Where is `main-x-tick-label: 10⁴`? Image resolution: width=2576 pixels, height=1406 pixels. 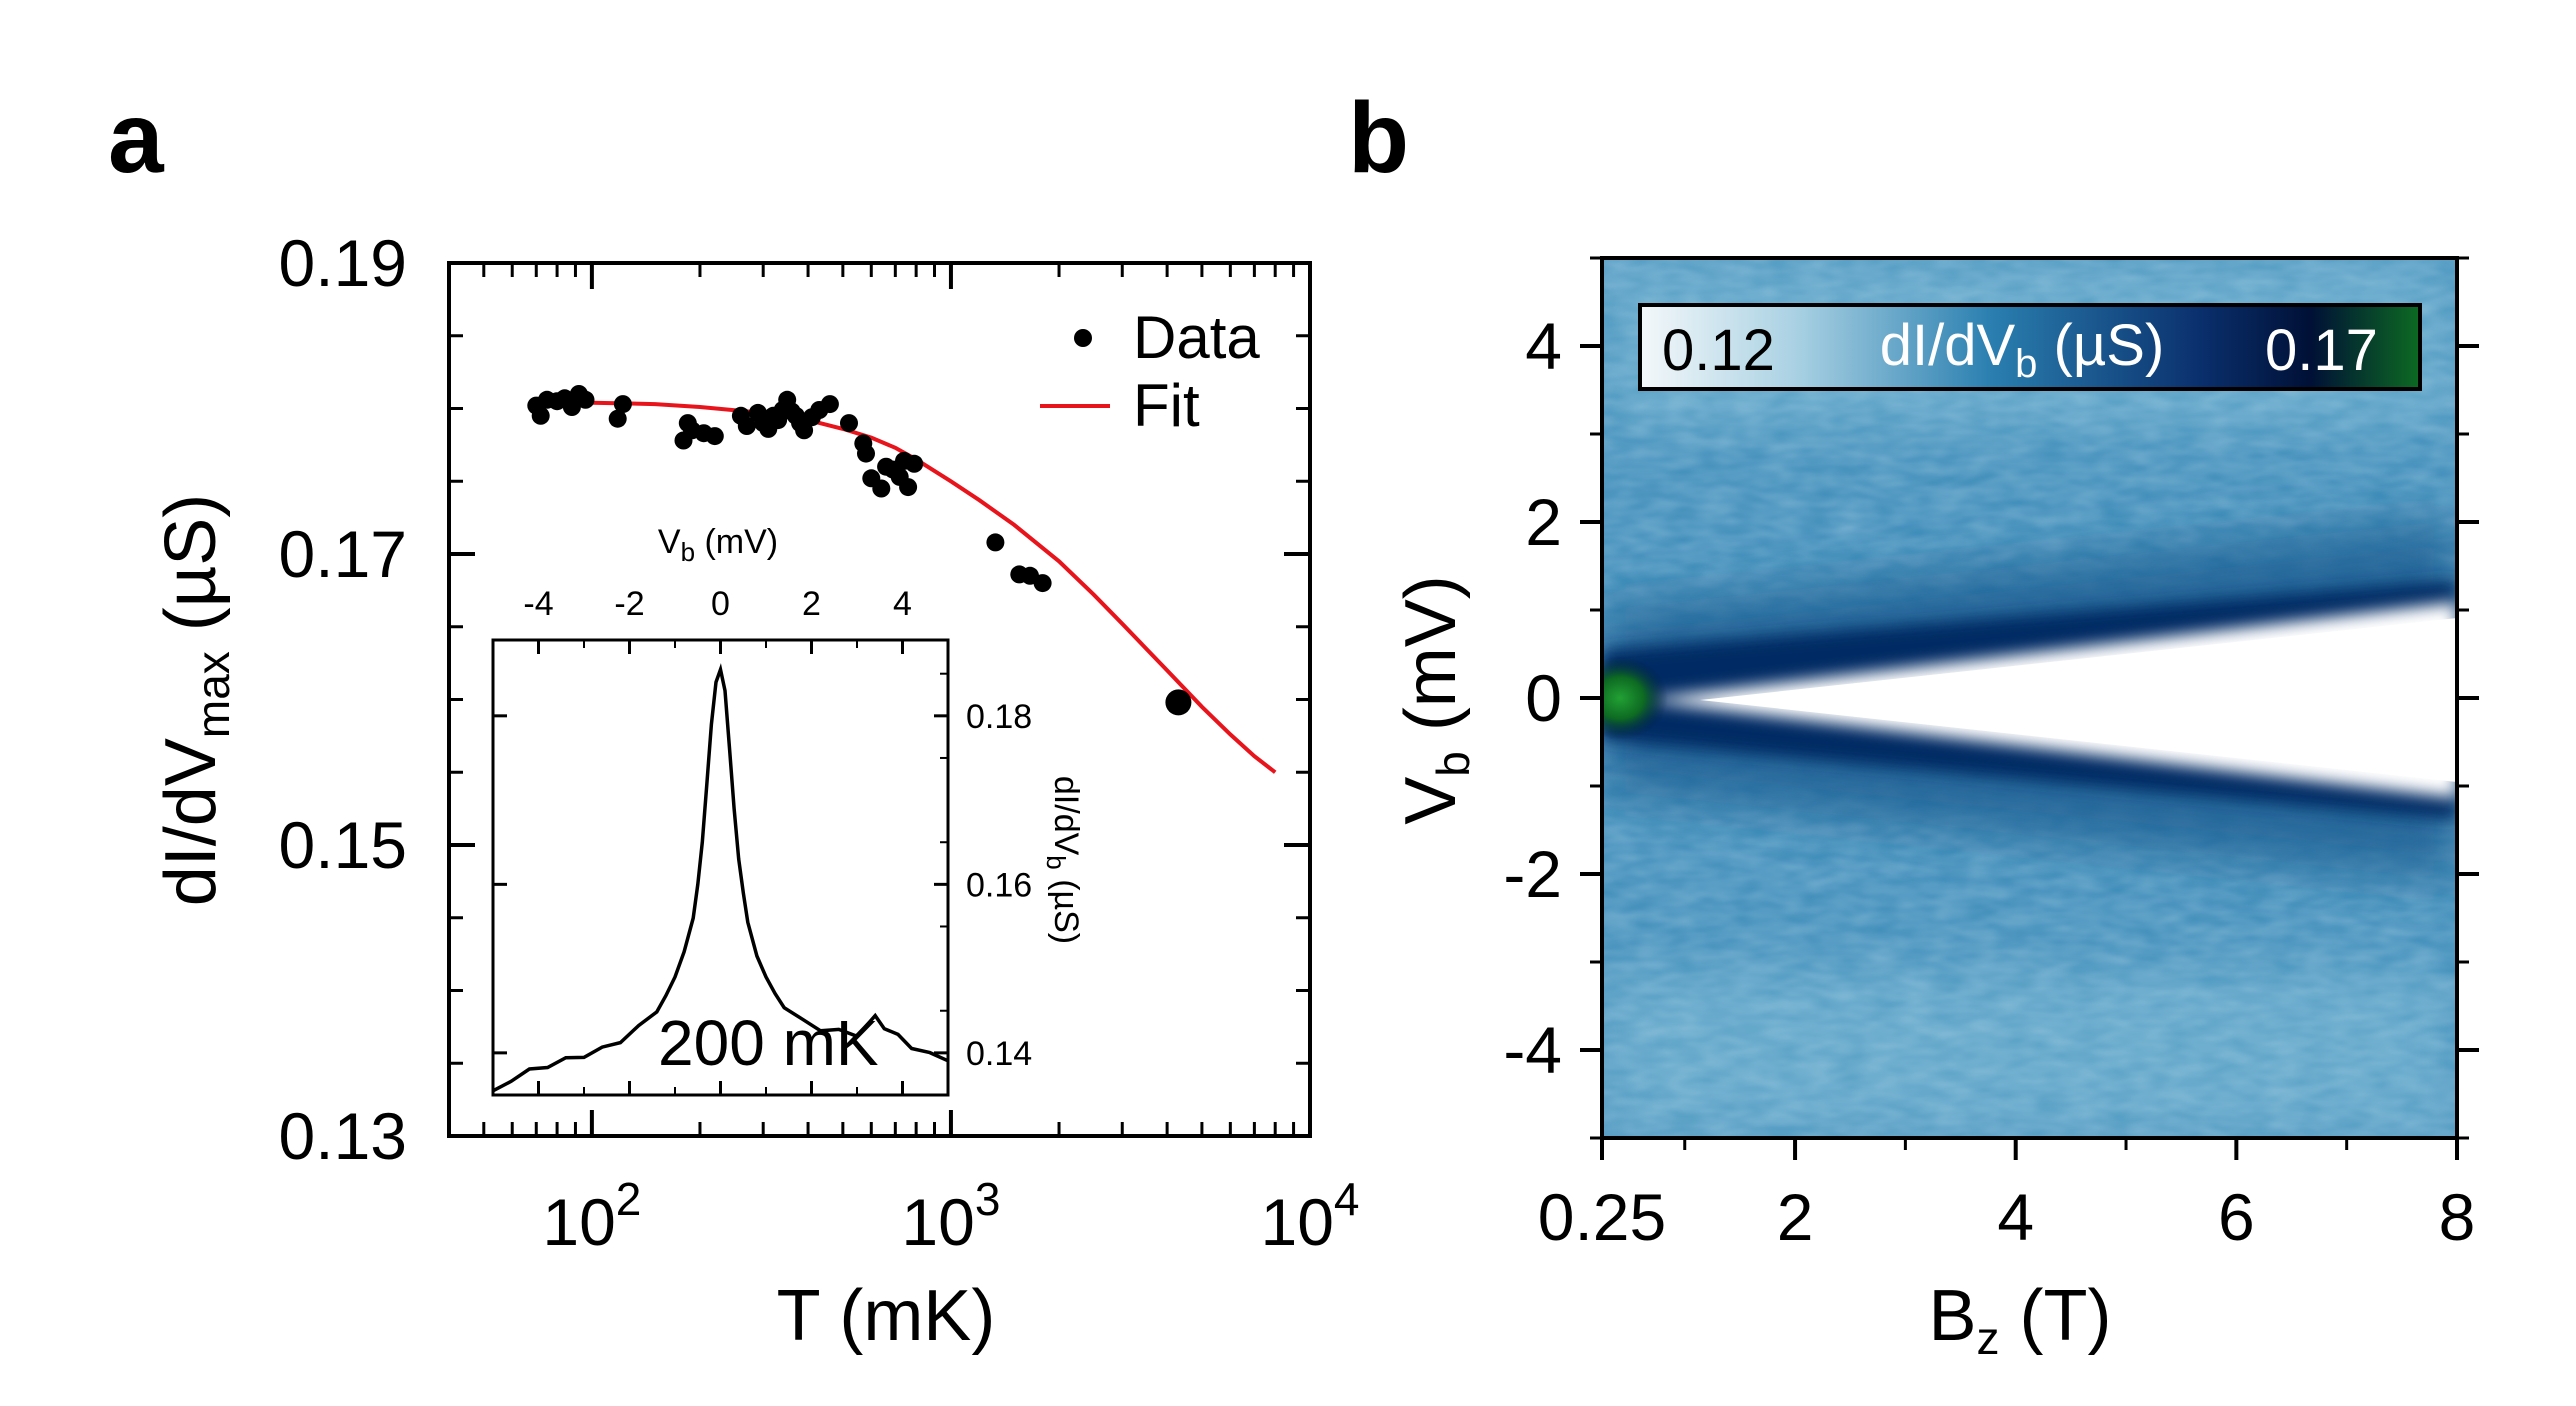
main-x-tick-label: 10⁴ is located at coordinates (1309, 1216).